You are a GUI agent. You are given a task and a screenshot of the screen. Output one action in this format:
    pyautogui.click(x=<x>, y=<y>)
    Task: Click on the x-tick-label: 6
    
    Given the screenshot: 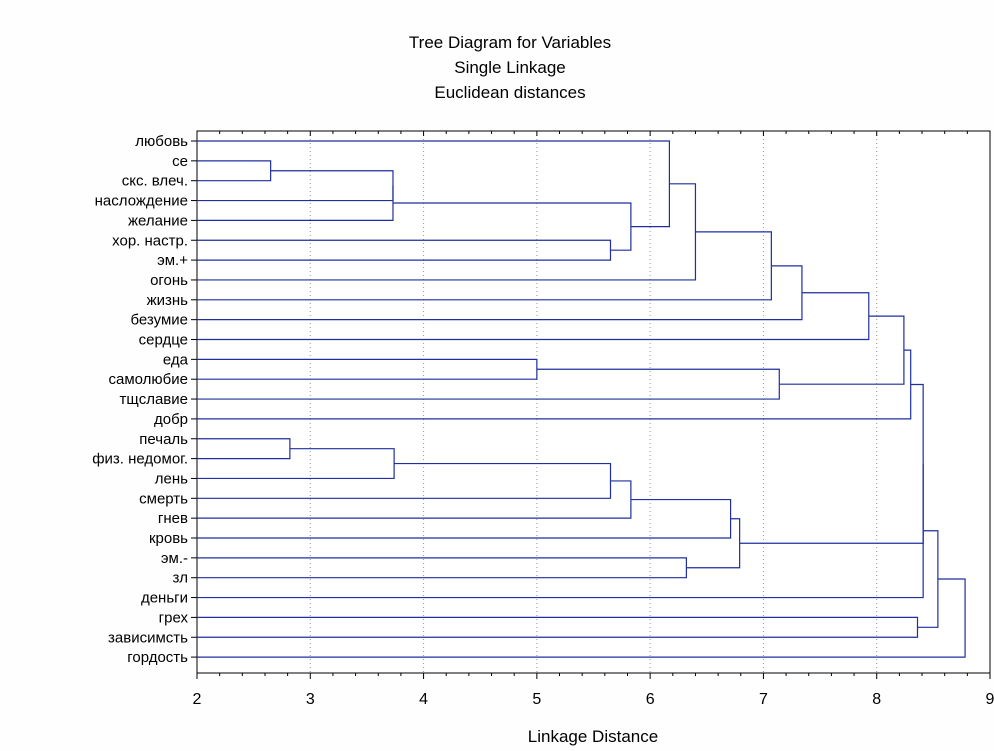 What is the action you would take?
    pyautogui.click(x=650, y=699)
    